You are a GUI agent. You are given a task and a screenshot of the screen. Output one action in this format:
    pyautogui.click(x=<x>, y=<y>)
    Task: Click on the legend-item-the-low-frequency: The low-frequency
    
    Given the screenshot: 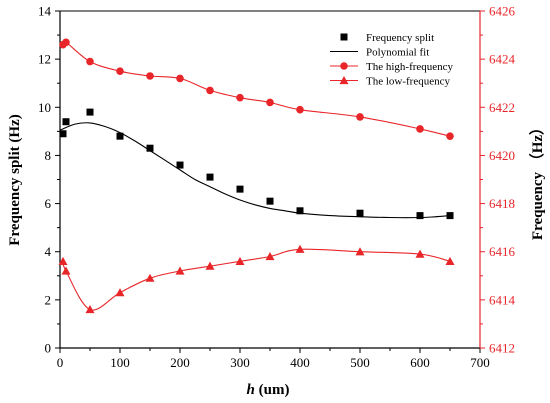 What is the action you would take?
    pyautogui.click(x=390, y=82)
    